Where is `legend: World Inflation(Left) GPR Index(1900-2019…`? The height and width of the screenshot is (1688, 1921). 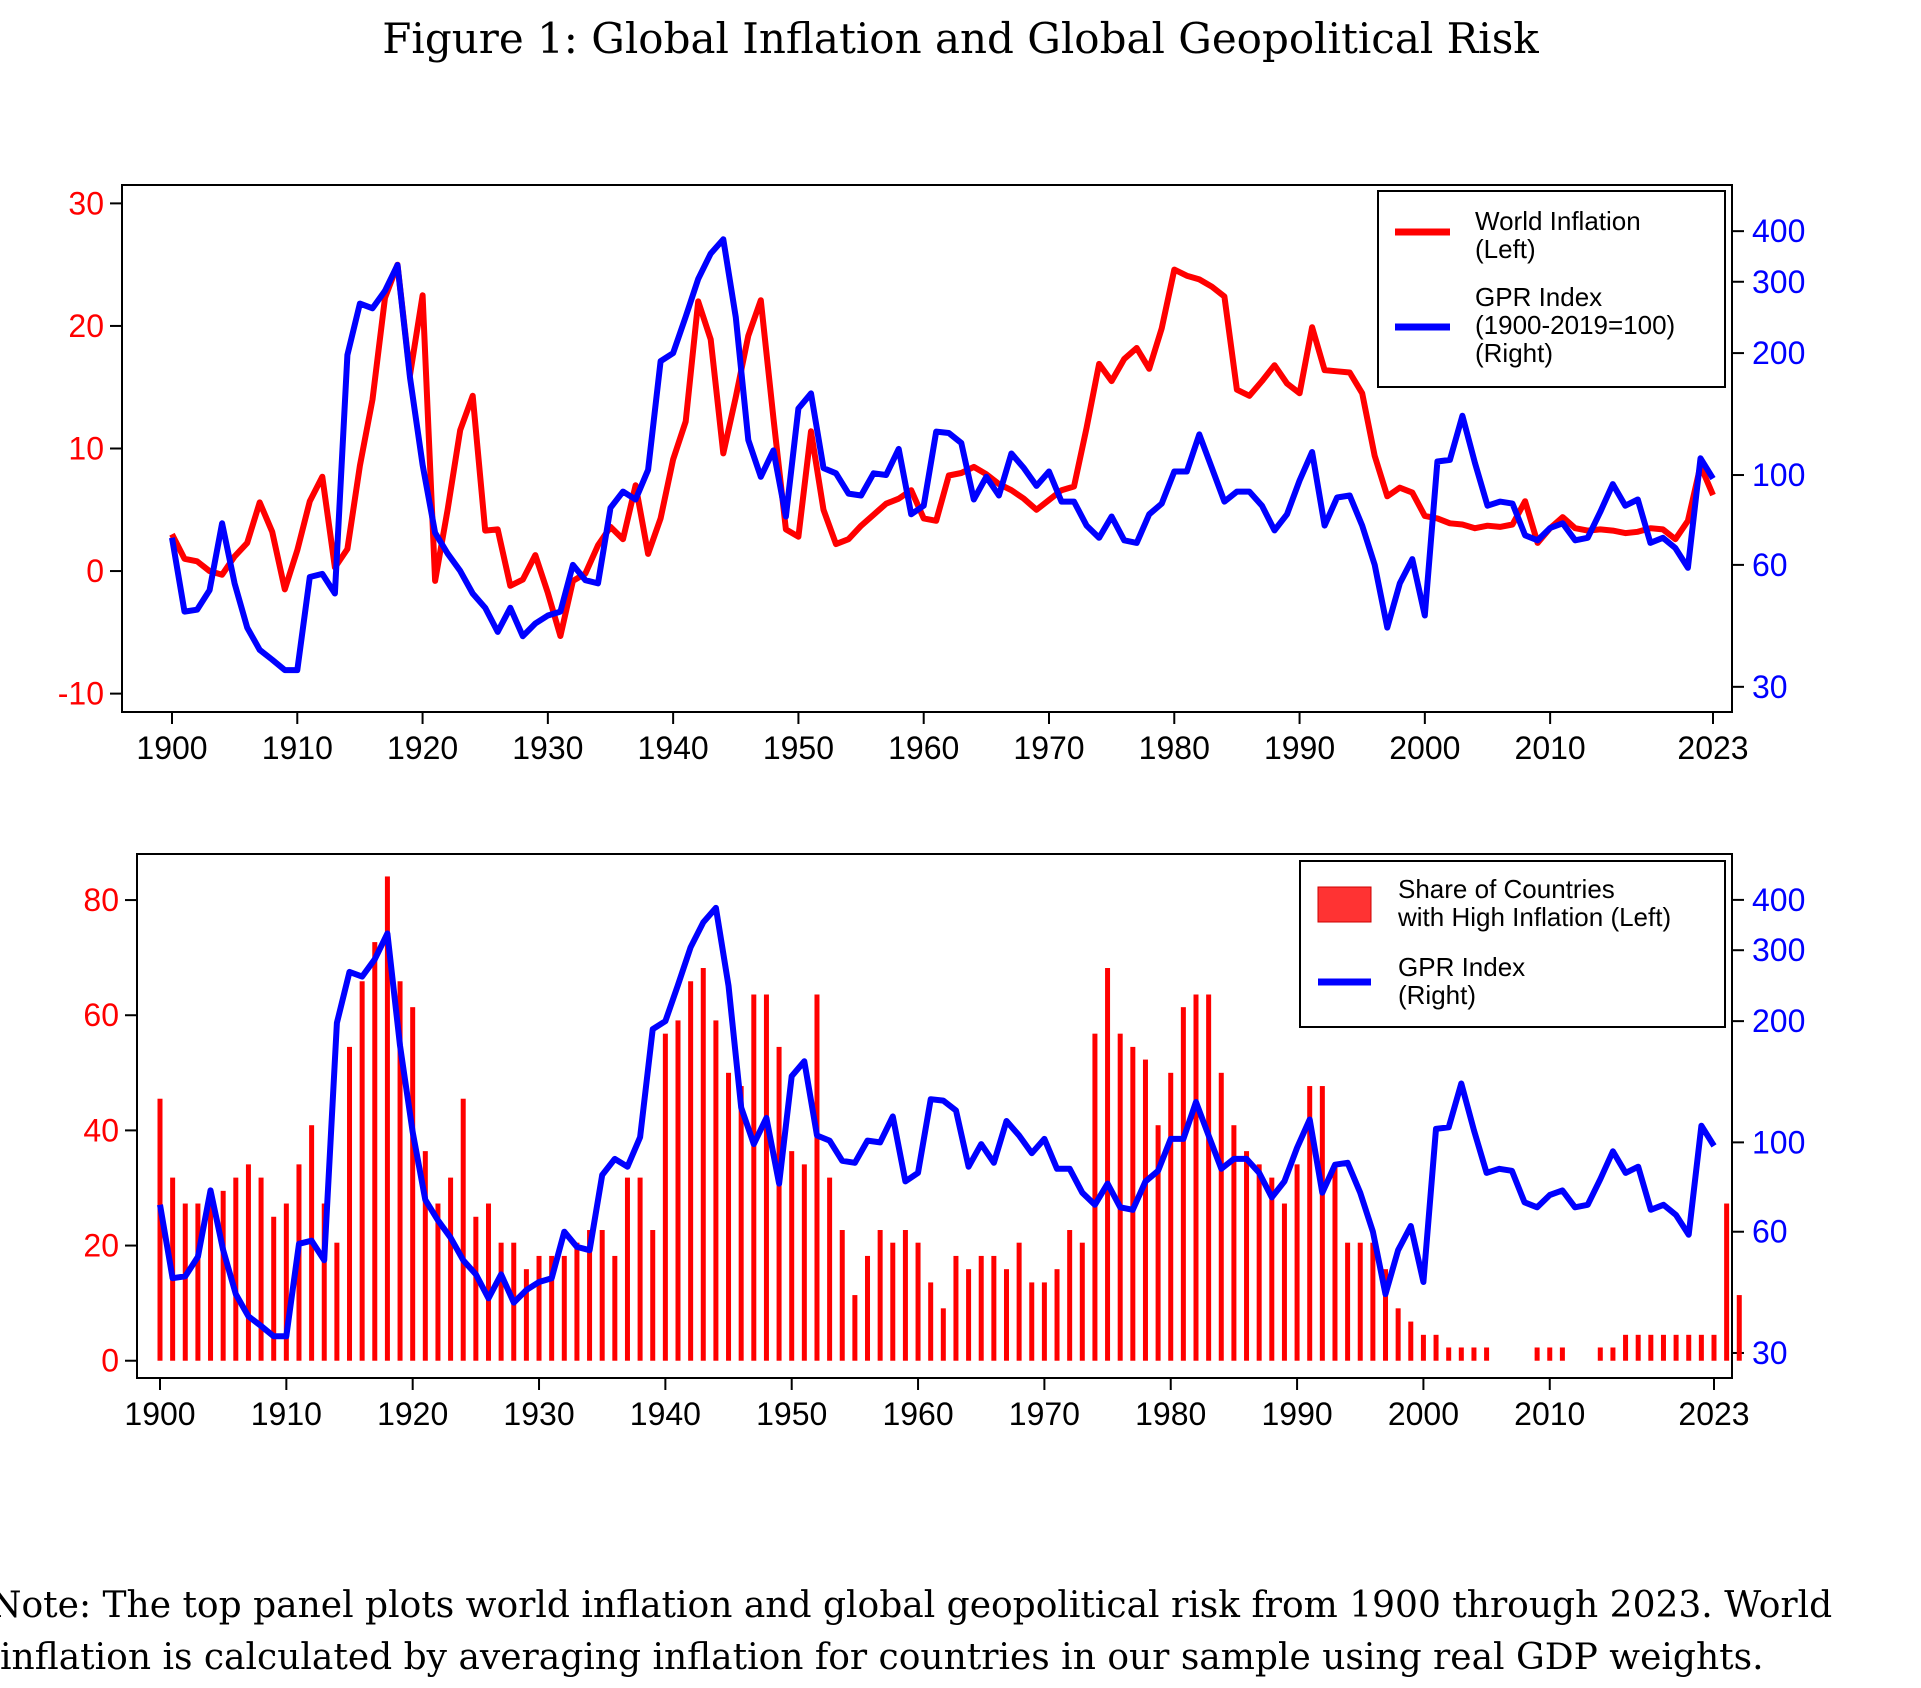
legend: World Inflation(Left) GPR Index(1900-2019… is located at coordinates (1551, 289).